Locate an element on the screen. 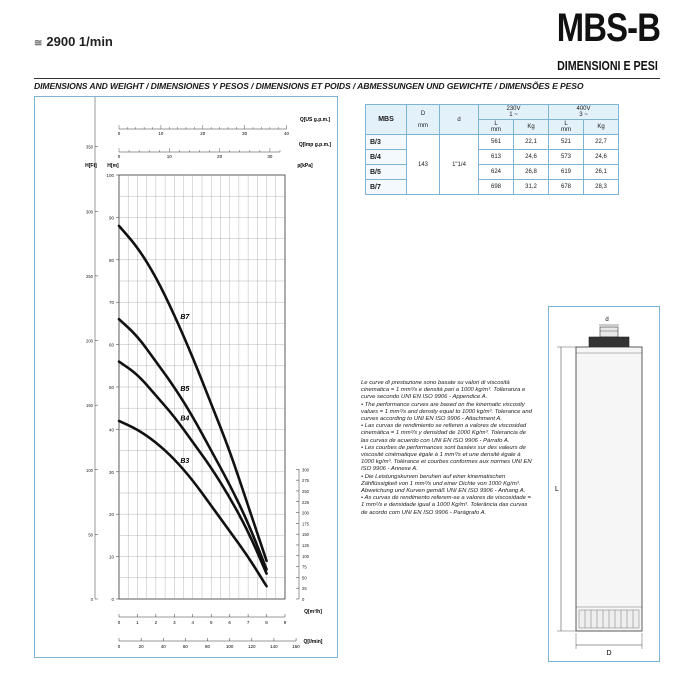 The height and width of the screenshot is (700, 700). kpa-tick-label: 150 is located at coordinates (306, 534).